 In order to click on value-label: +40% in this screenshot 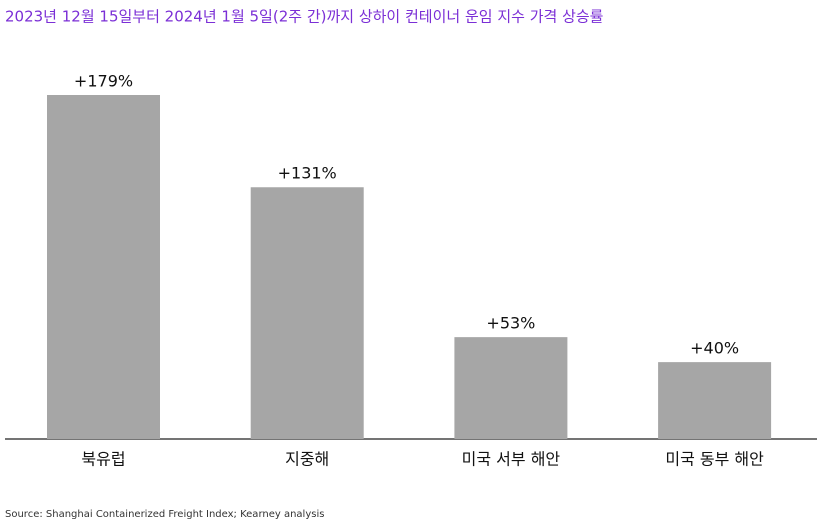, I will do `click(714, 348)`.